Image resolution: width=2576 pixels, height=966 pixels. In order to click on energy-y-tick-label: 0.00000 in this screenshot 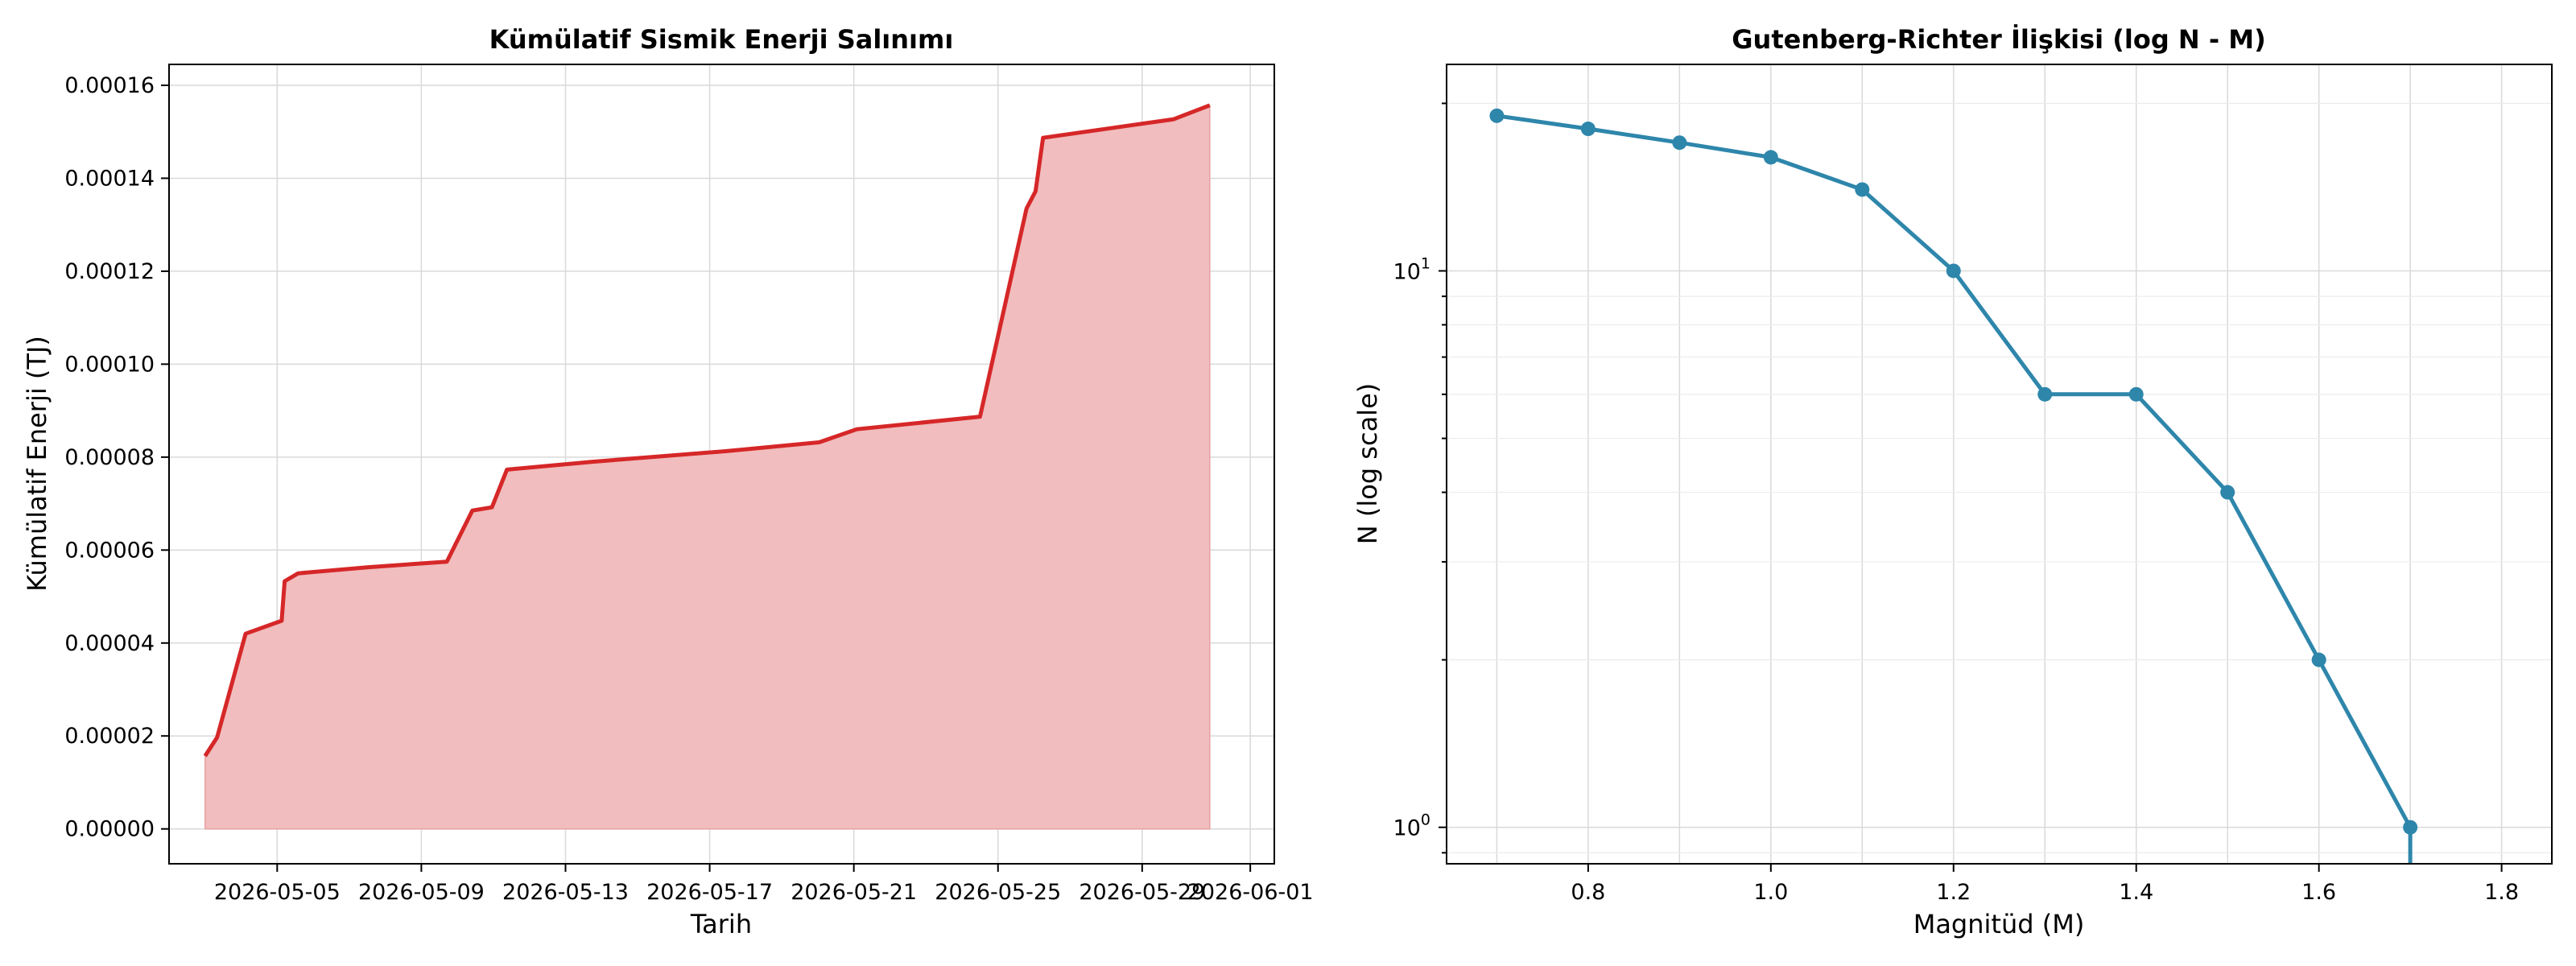, I will do `click(109, 829)`.